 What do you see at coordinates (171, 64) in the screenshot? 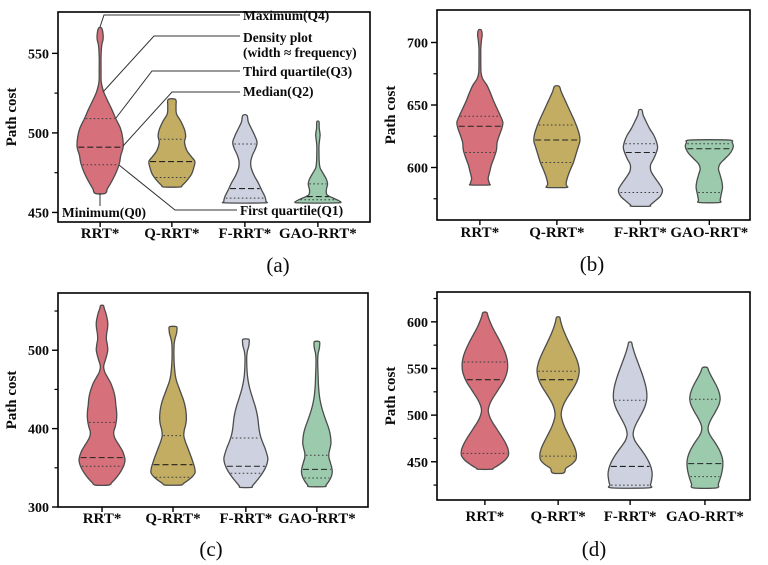
I see `annotation-leader-density-plot` at bounding box center [171, 64].